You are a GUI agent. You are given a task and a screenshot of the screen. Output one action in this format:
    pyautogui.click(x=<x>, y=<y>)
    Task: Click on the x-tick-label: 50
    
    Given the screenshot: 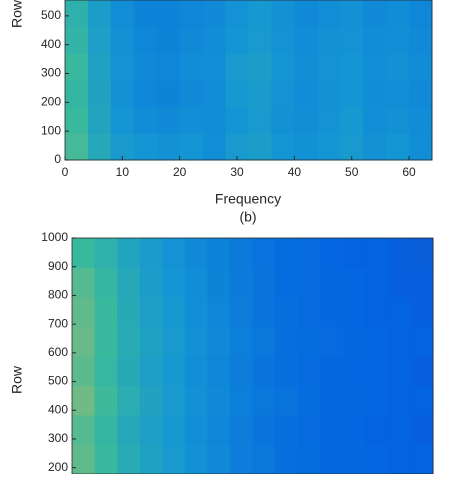 What is the action you would take?
    pyautogui.click(x=352, y=172)
    